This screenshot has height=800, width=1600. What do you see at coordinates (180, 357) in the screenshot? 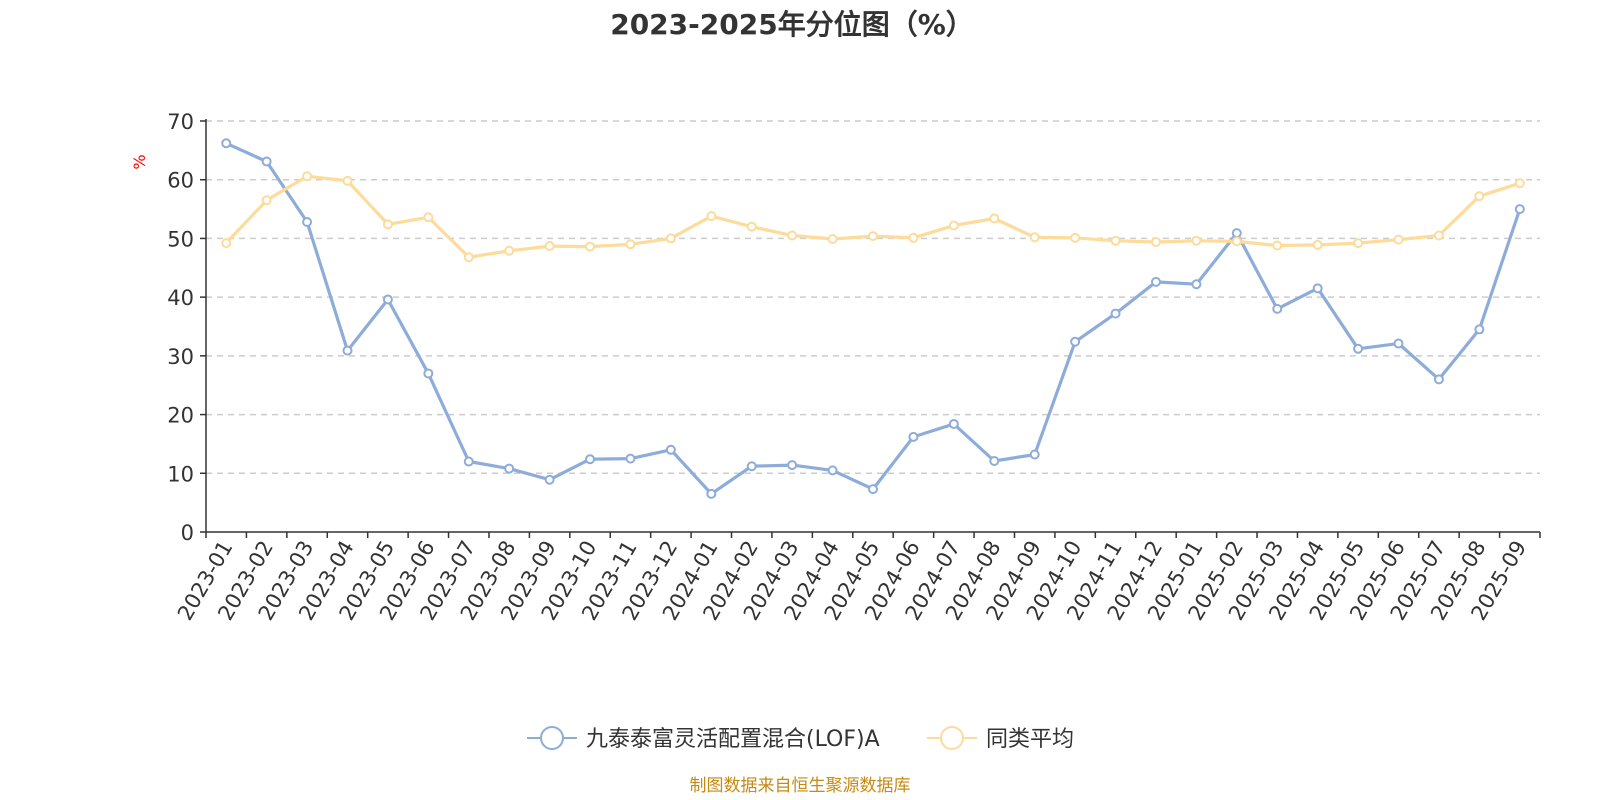
I see `y-tick-label: 30` at bounding box center [180, 357].